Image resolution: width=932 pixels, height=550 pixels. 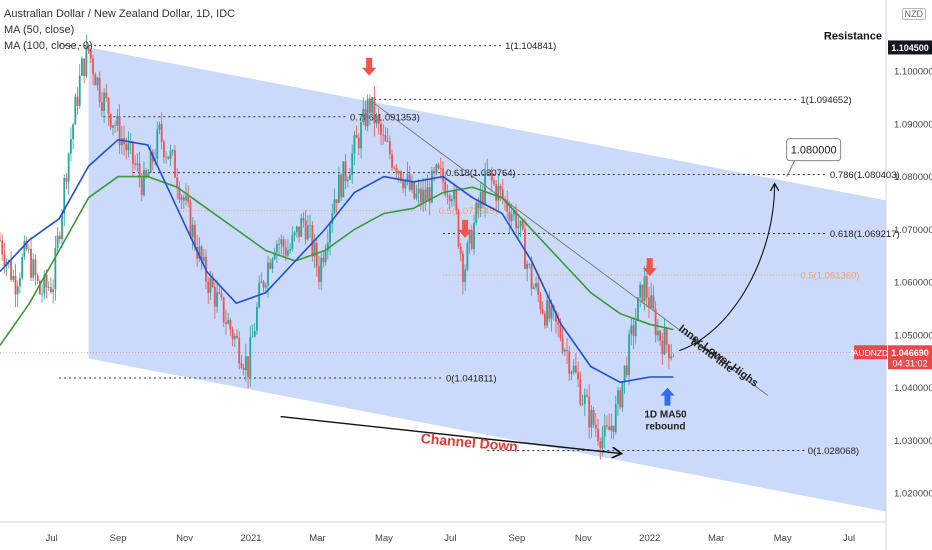 I want to click on time-tick: Sep, so click(x=516, y=538).